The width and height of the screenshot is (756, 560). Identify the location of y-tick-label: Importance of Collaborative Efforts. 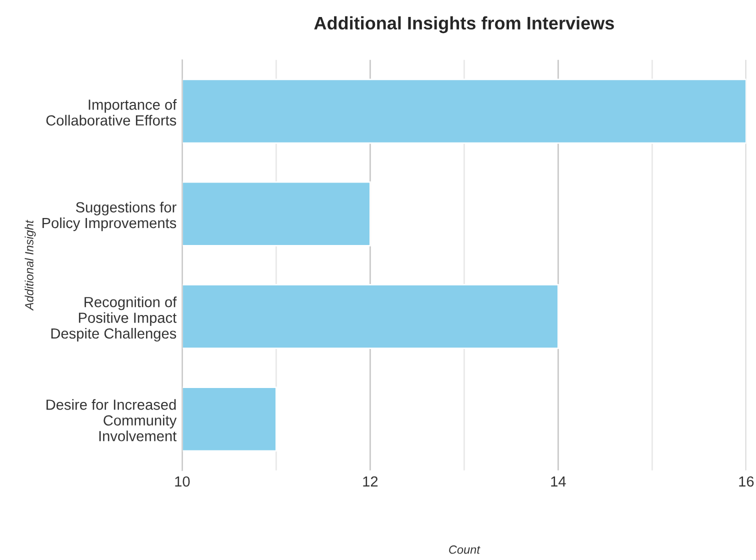
(111, 112).